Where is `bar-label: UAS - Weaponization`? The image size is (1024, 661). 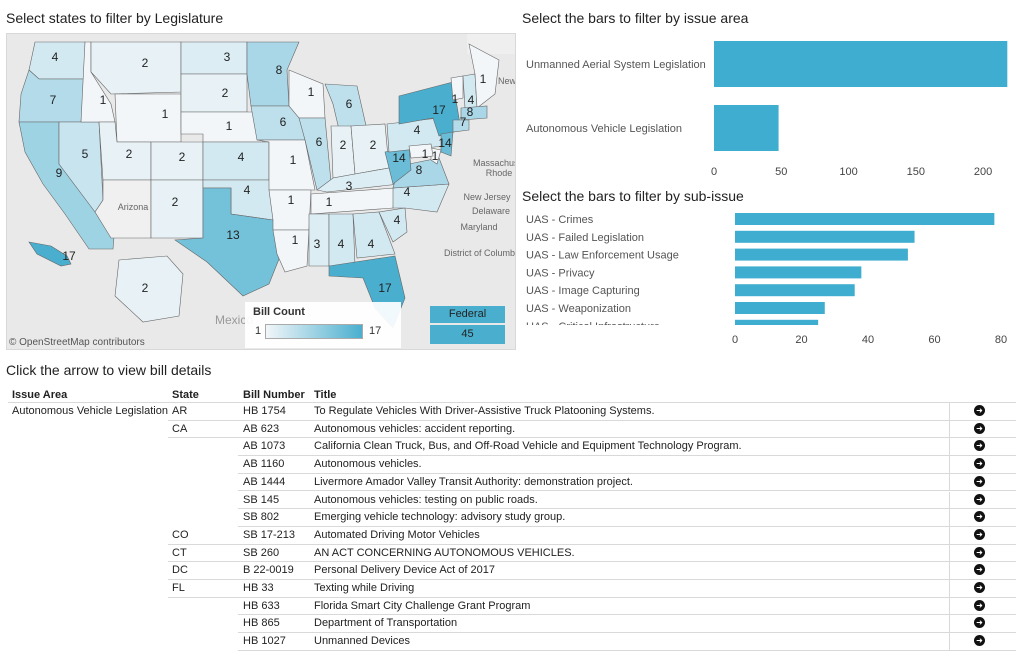 bar-label: UAS - Weaponization is located at coordinates (578, 309).